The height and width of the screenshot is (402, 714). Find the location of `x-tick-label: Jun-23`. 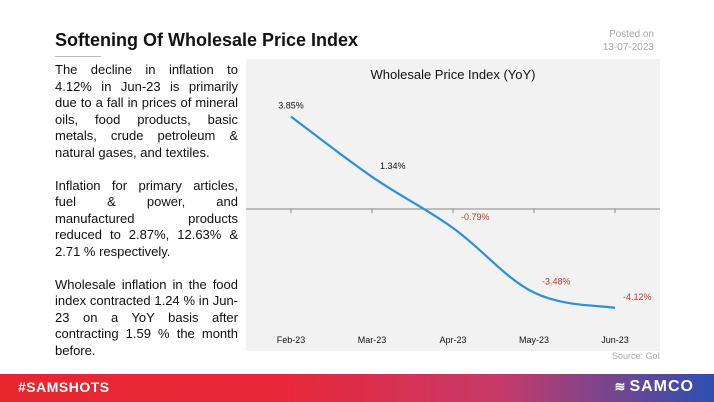

x-tick-label: Jun-23 is located at coordinates (615, 340).